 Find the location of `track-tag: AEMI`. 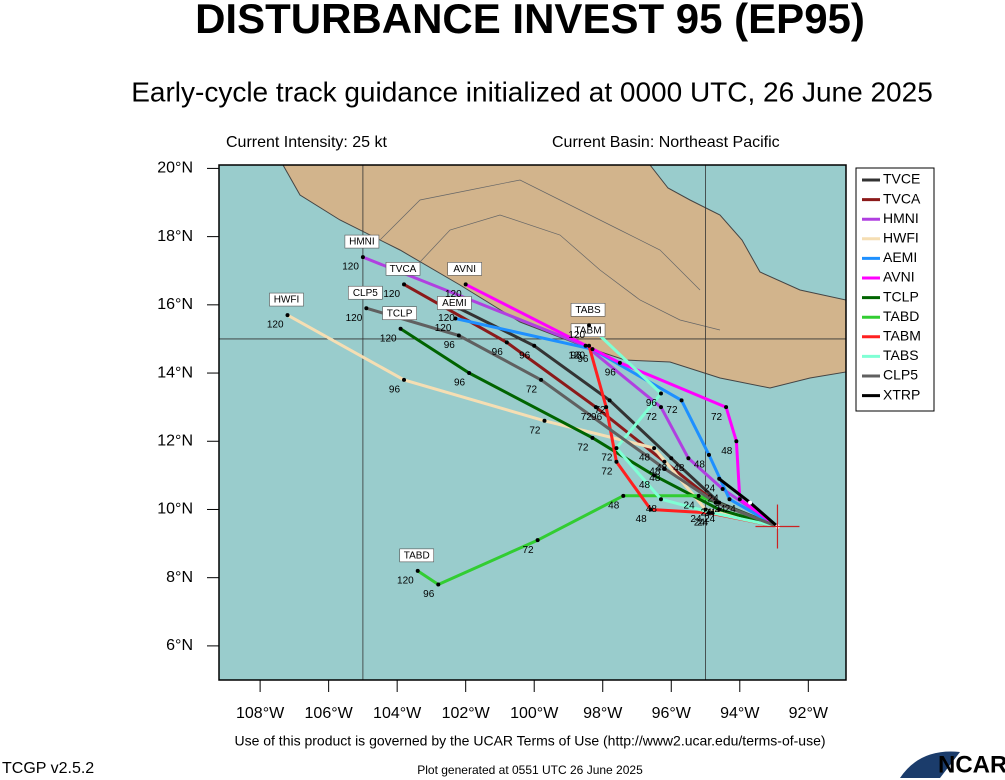

track-tag: AEMI is located at coordinates (454, 303).